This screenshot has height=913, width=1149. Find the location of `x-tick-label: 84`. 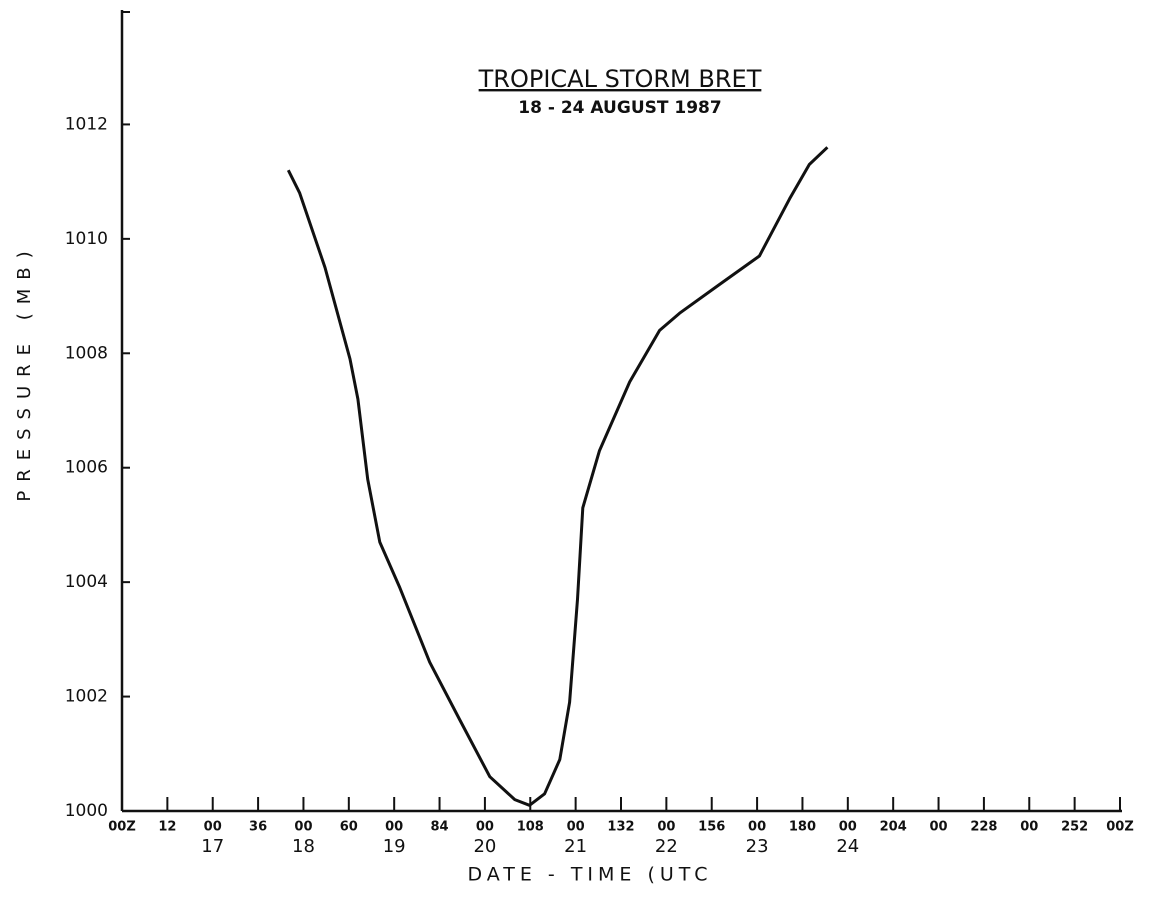

x-tick-label: 84 is located at coordinates (439, 827).